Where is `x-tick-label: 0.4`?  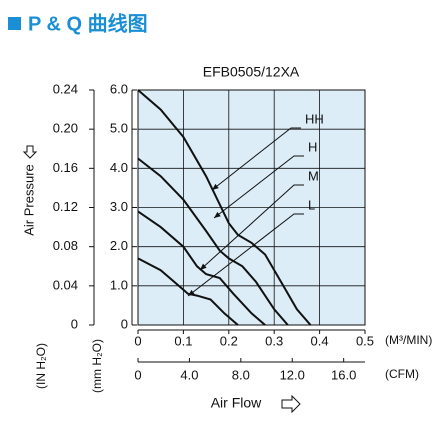
x-tick-label: 0.4 is located at coordinates (320, 340).